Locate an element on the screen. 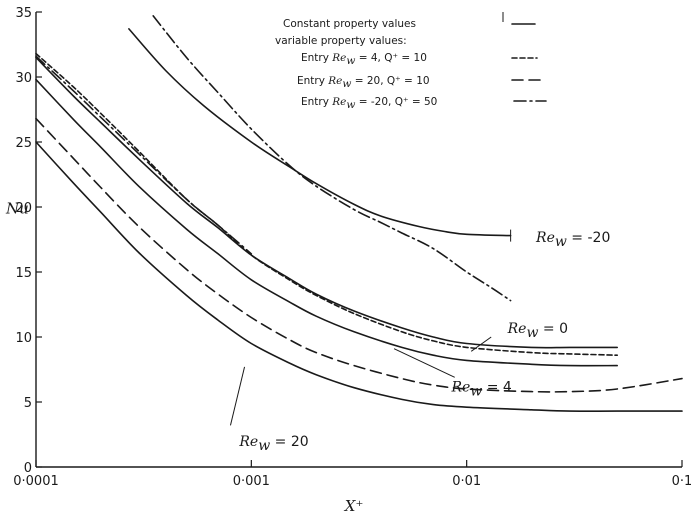  y-tick-label: 25 is located at coordinates (23, 143).